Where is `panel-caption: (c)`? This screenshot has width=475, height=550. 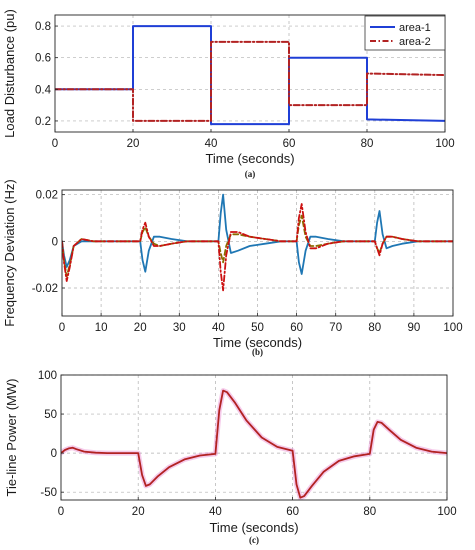 panel-caption: (c) is located at coordinates (254, 540).